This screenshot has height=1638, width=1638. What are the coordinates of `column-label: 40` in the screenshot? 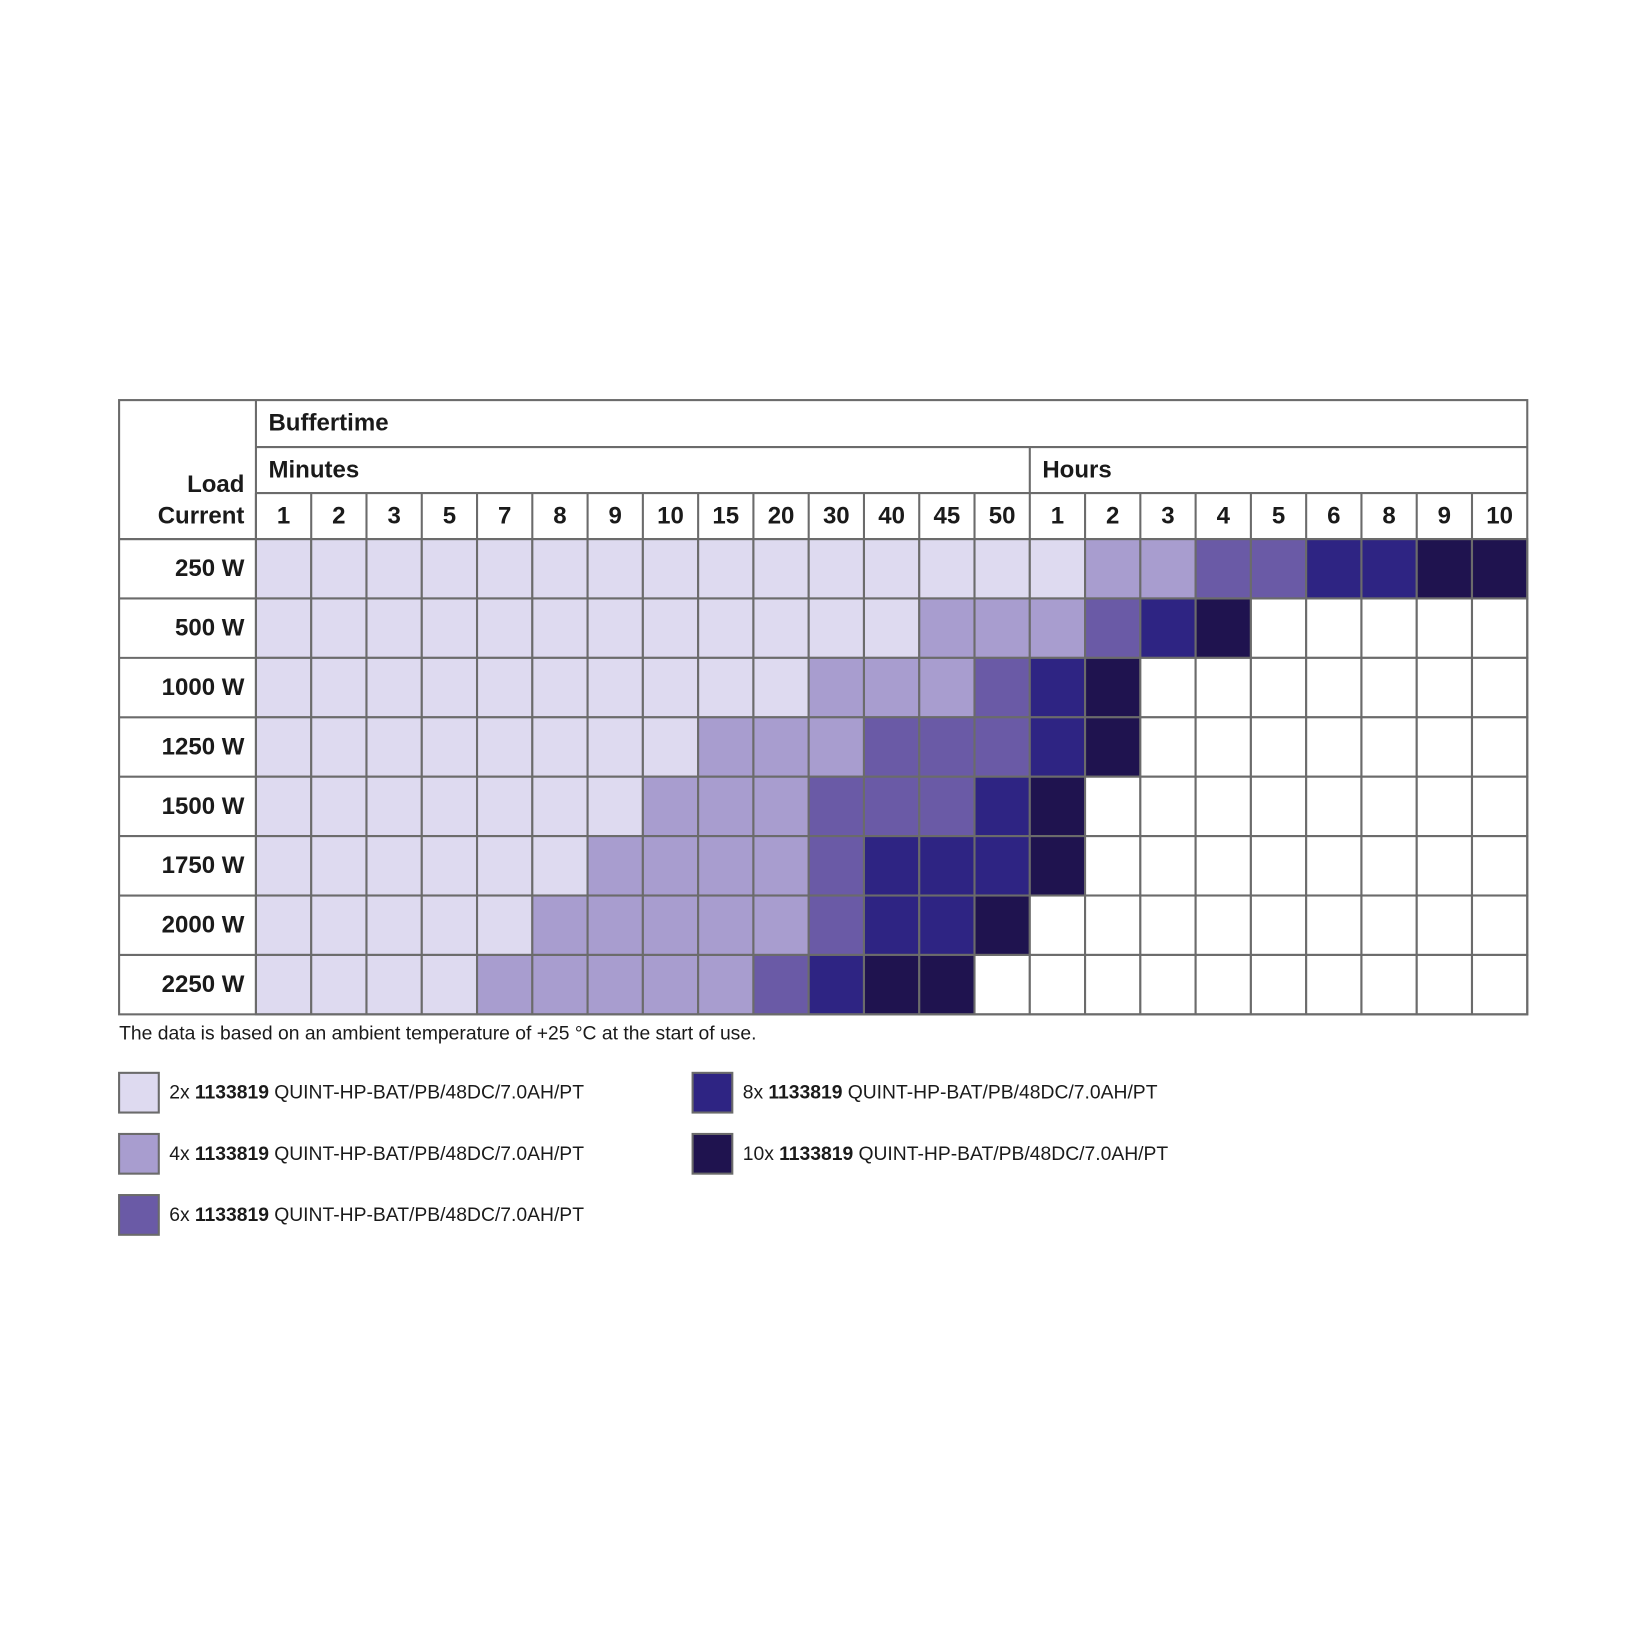 It's located at (891, 515).